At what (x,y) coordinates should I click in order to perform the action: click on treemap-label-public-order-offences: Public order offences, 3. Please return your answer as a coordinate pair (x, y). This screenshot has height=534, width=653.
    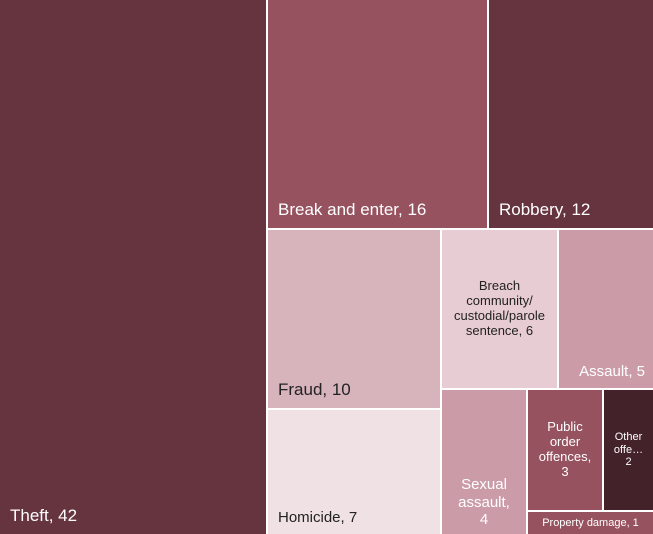
    Looking at the image, I should click on (565, 449).